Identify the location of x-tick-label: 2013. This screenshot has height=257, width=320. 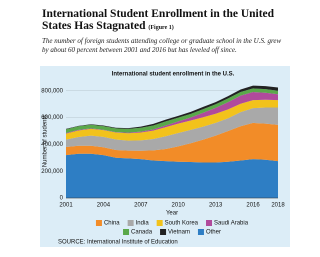
(216, 206).